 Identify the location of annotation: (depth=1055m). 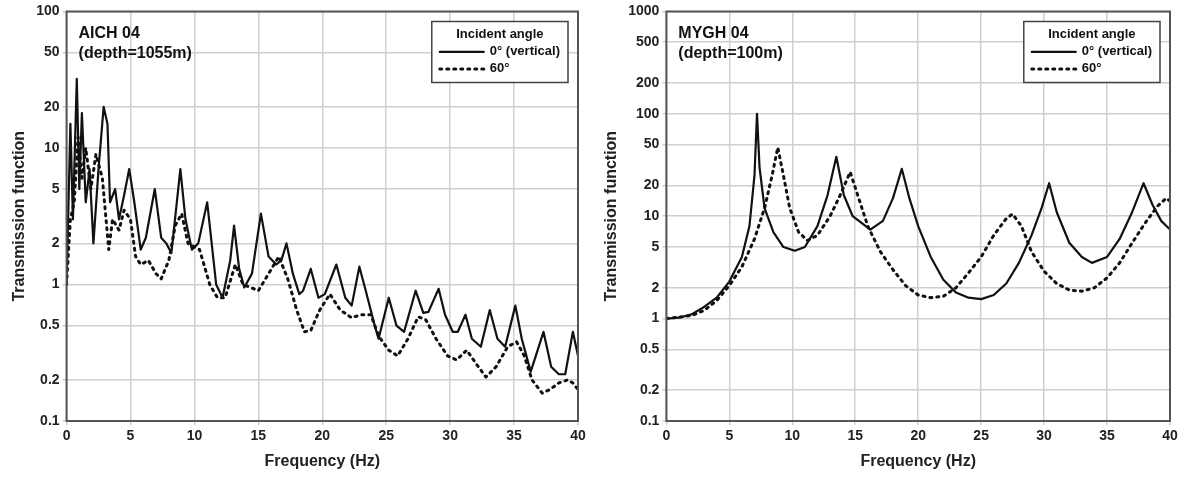
(135, 52).